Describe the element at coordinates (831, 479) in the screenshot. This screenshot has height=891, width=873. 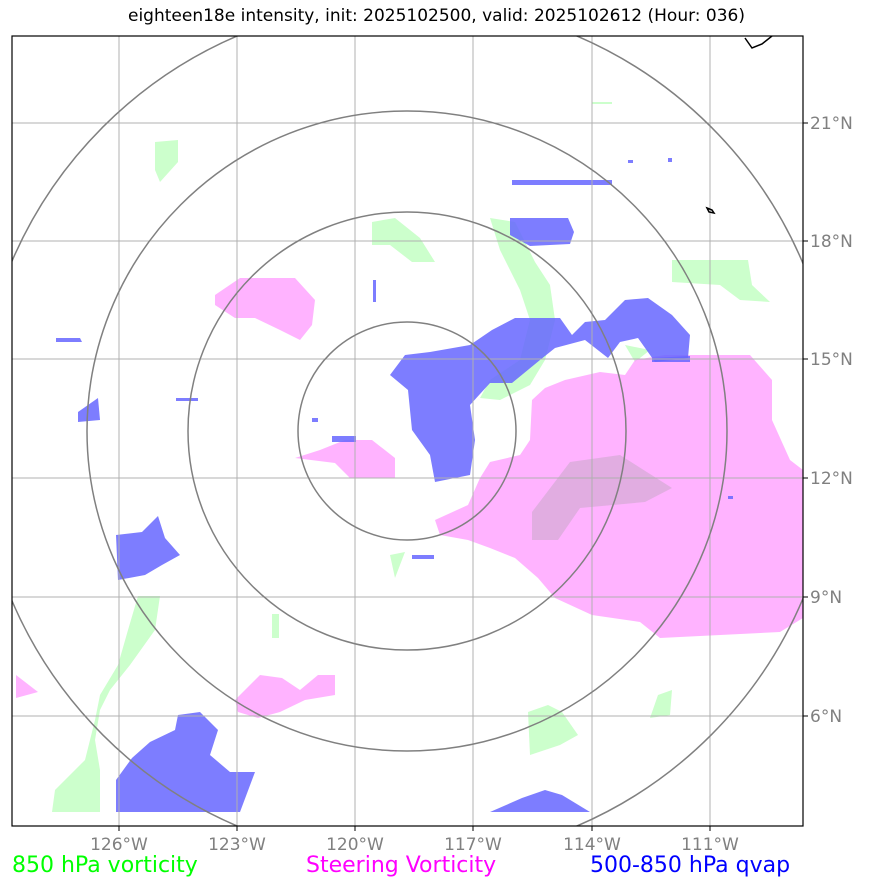
I see `lat-label: 12°N` at that location.